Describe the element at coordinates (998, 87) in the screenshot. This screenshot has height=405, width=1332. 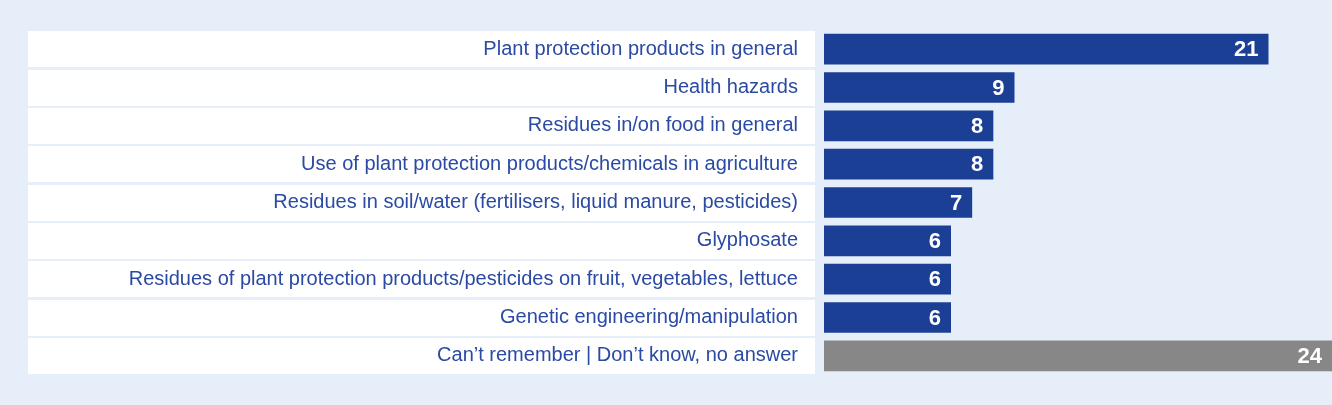
I see `data-label: 9` at that location.